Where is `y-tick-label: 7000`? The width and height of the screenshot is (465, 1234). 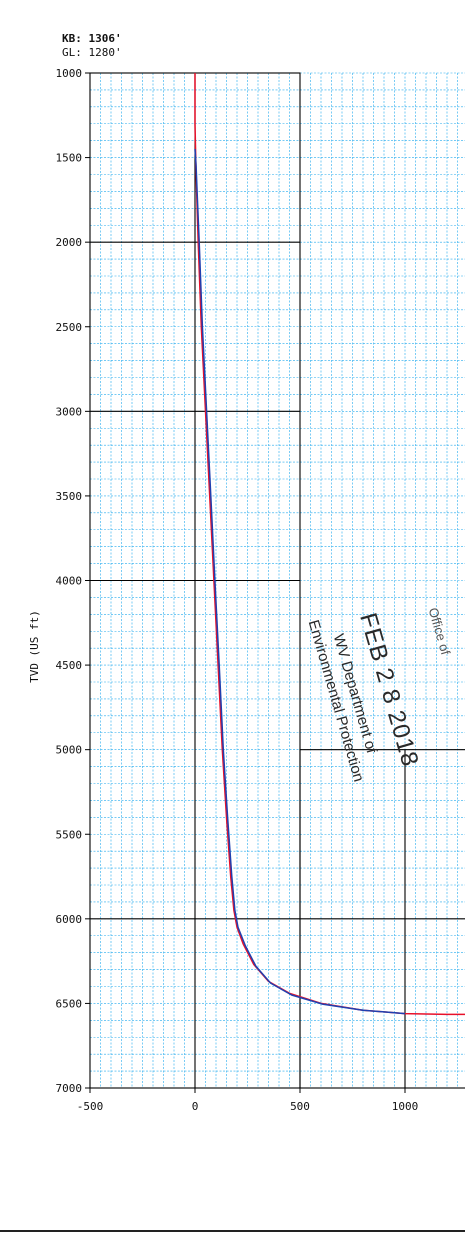 y-tick-label: 7000 is located at coordinates (69, 1088).